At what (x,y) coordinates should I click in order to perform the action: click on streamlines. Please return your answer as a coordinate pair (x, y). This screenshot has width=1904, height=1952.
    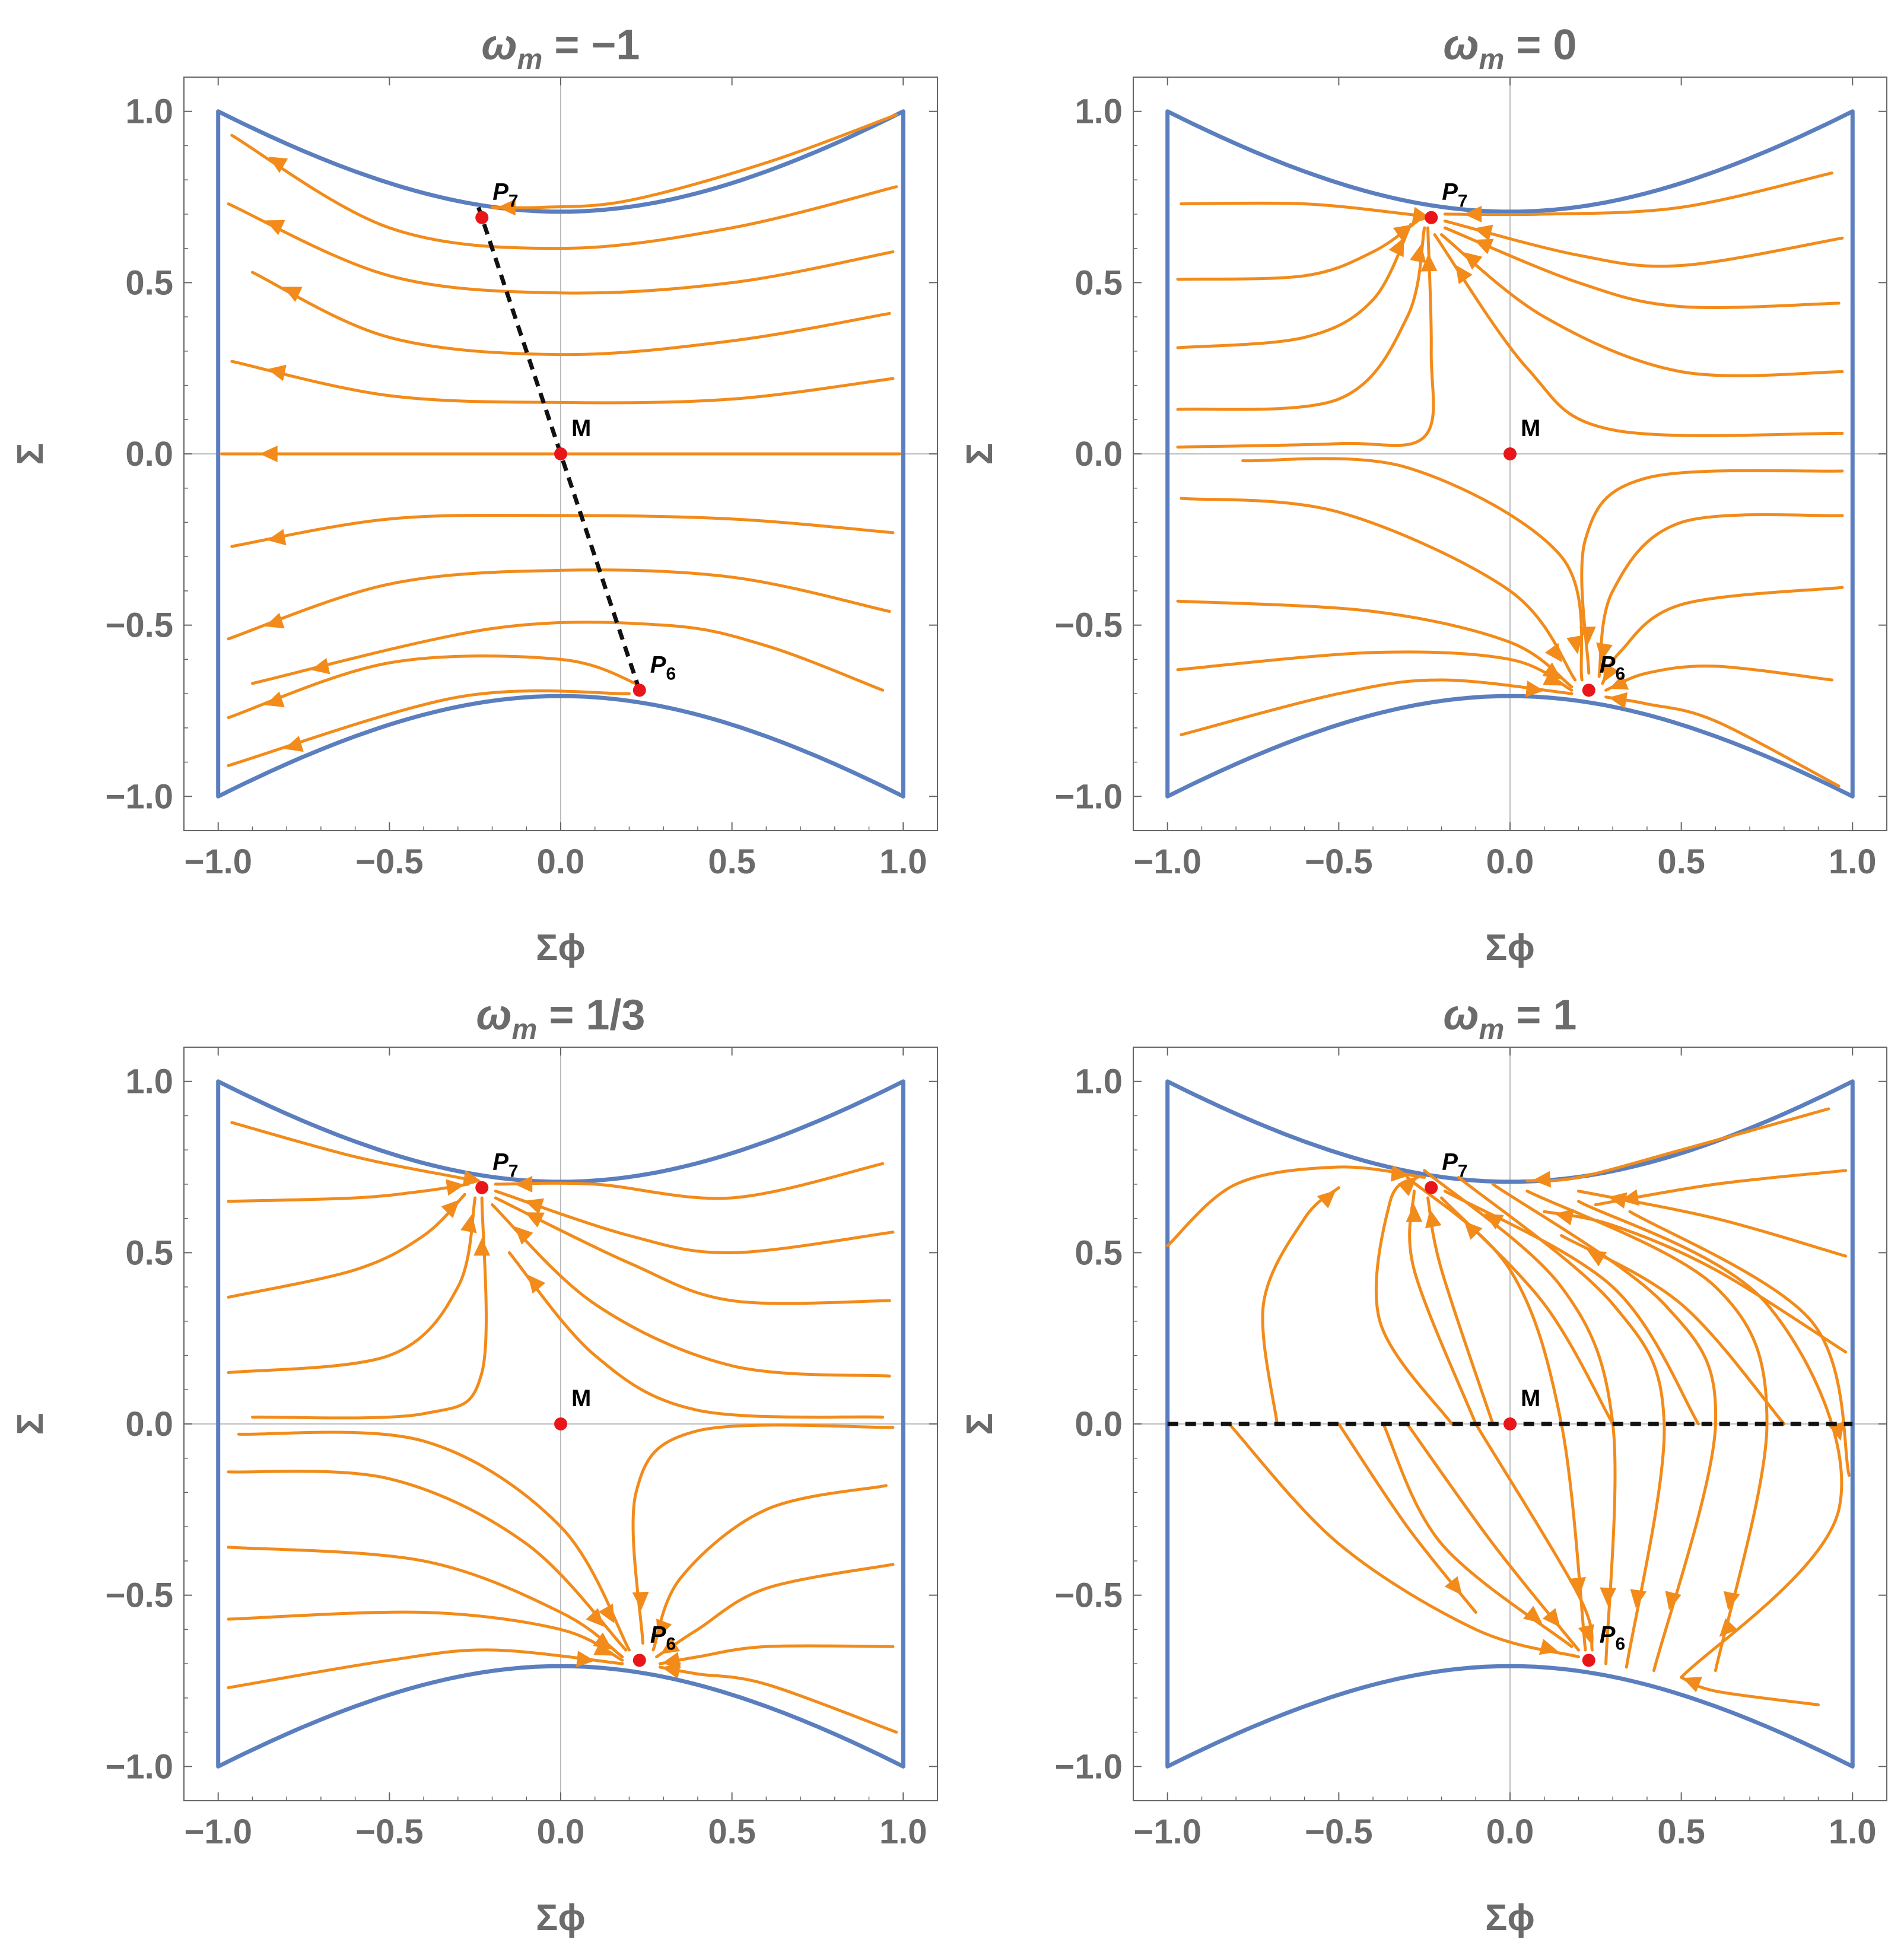
    Looking at the image, I should click on (1508, 1407).